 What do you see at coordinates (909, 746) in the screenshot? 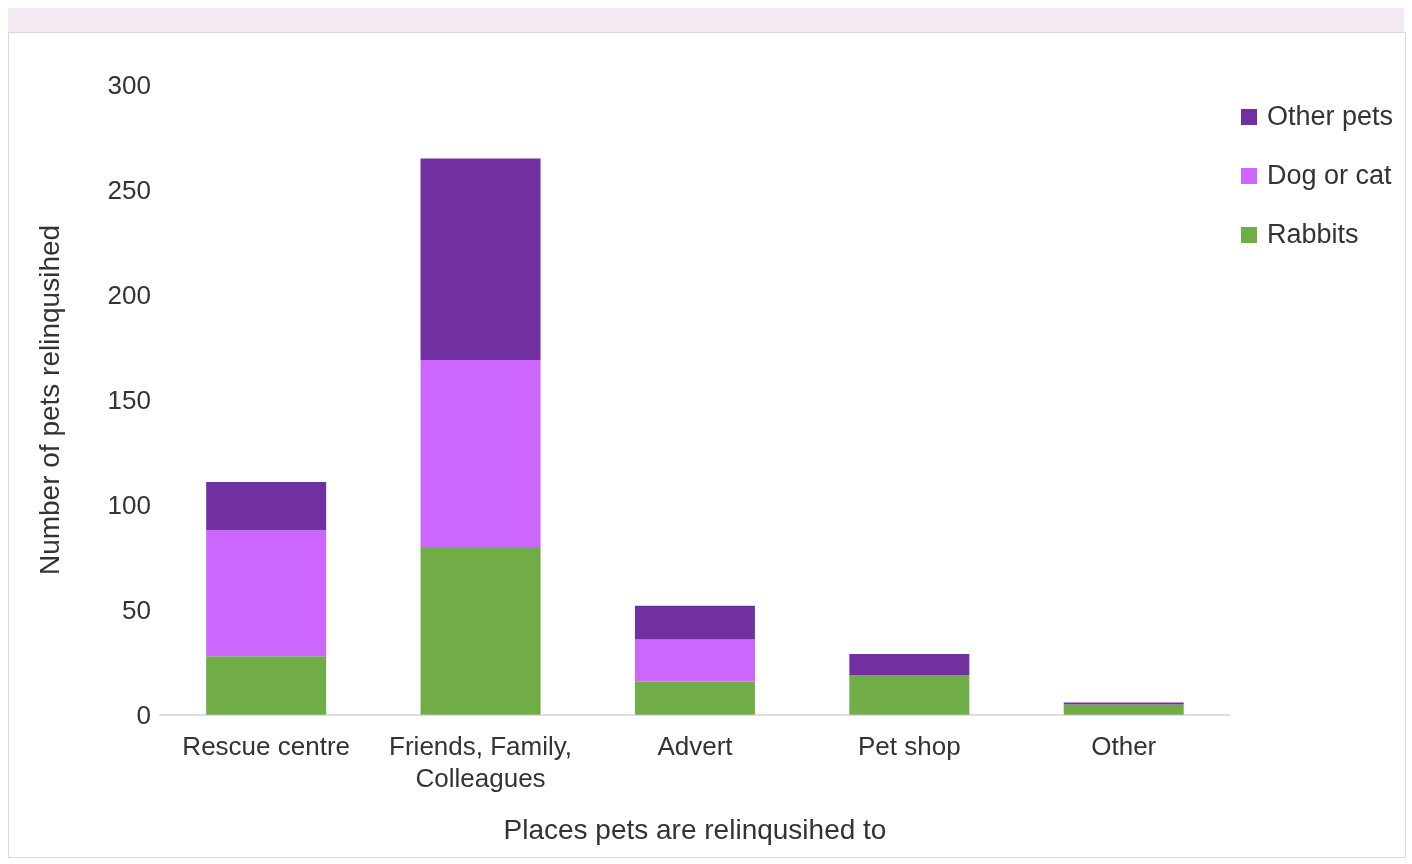
I see `x-tick-label: Pet shop` at bounding box center [909, 746].